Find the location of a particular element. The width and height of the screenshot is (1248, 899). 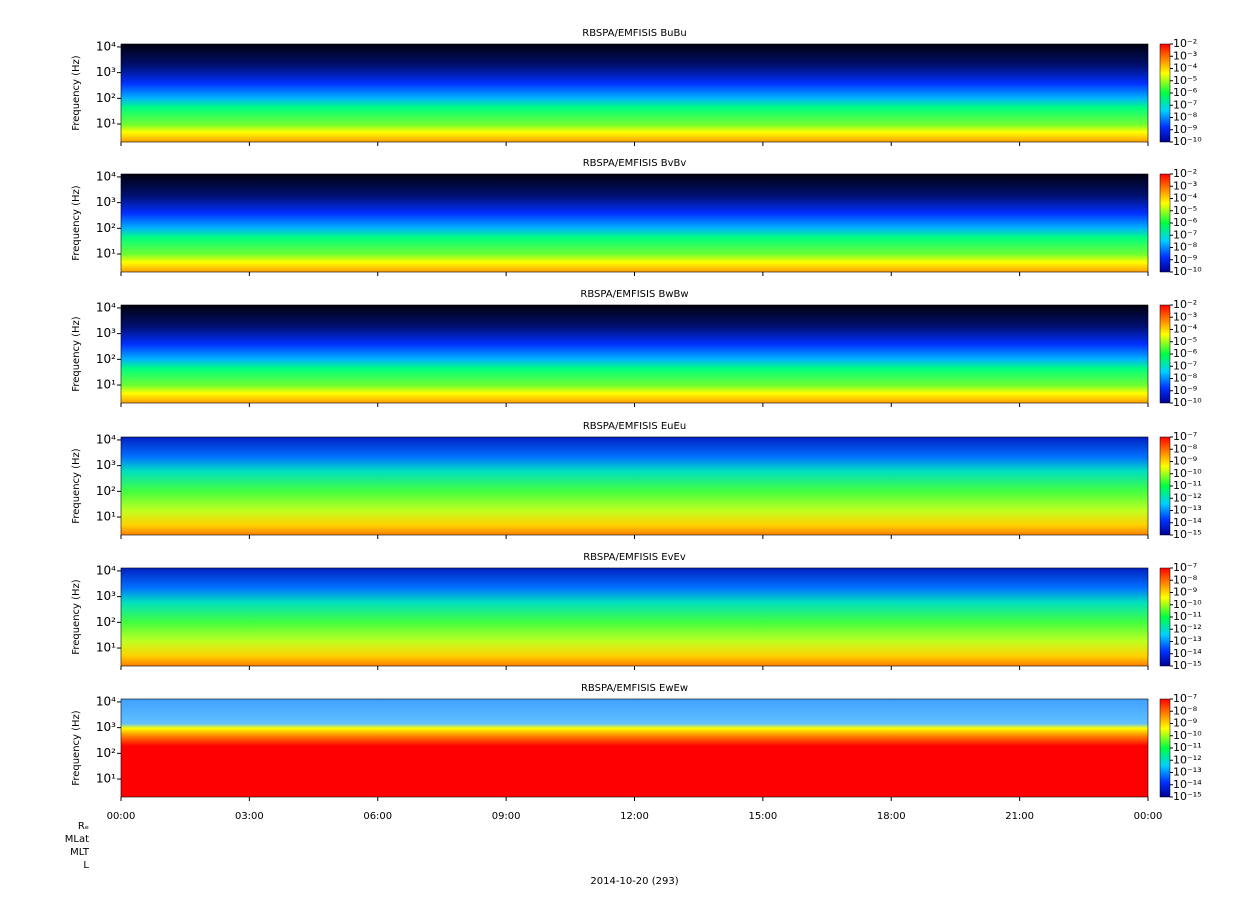

panel-title: RBSPA/EMFISIS BuBu is located at coordinates (634, 33).